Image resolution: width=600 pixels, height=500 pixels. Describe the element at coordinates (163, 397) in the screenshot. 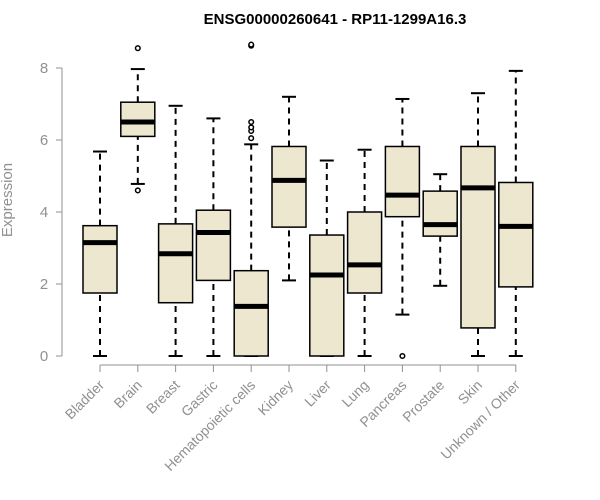

I see `x-tick-label-breast: Breast` at that location.